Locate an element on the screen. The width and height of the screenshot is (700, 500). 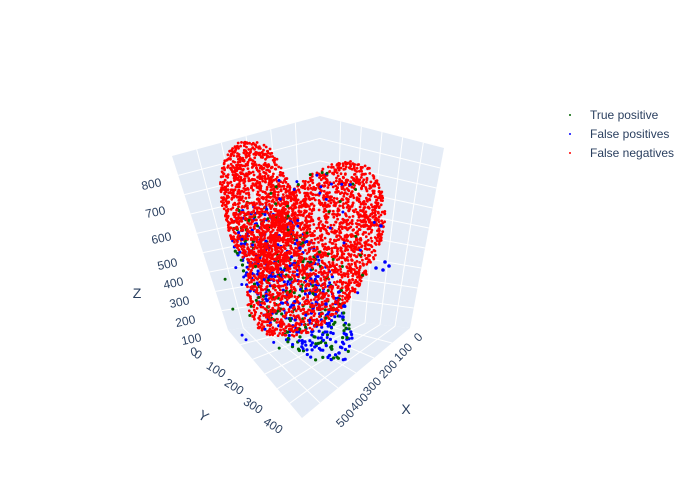
legend-item-false-negatives: False negatives is located at coordinates (621, 153).